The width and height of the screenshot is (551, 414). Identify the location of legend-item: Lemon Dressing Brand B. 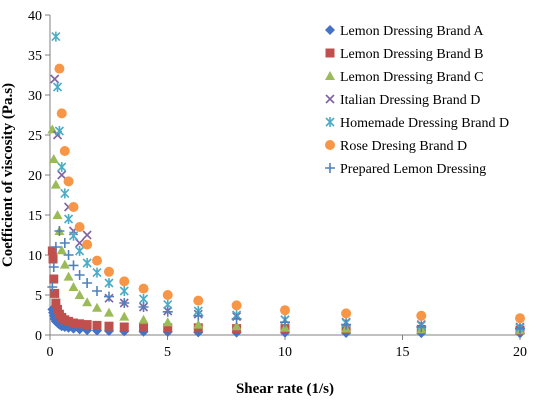
(404, 54).